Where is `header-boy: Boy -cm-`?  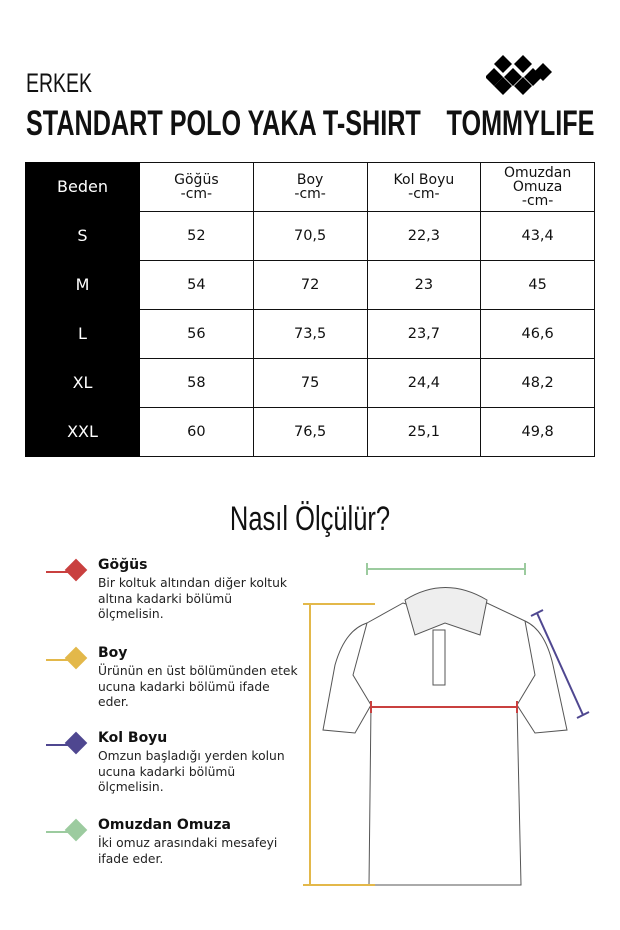 header-boy: Boy -cm- is located at coordinates (310, 187).